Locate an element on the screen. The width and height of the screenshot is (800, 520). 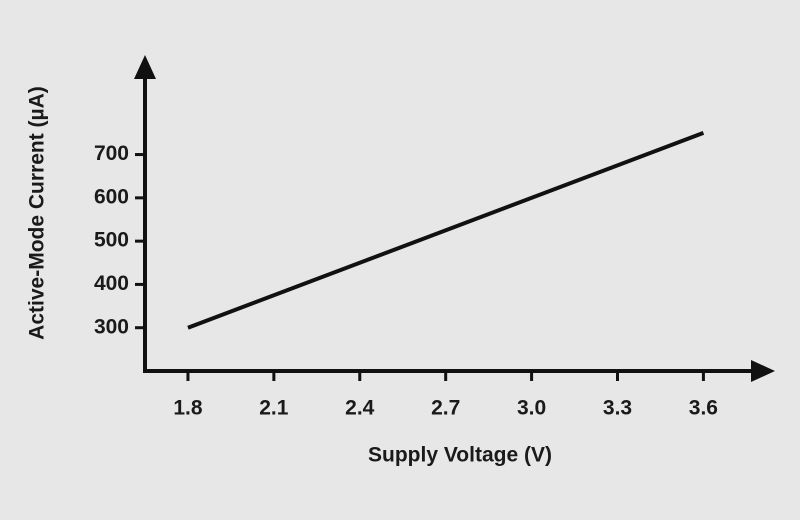
y-tick-label: 700 is located at coordinates (111, 153).